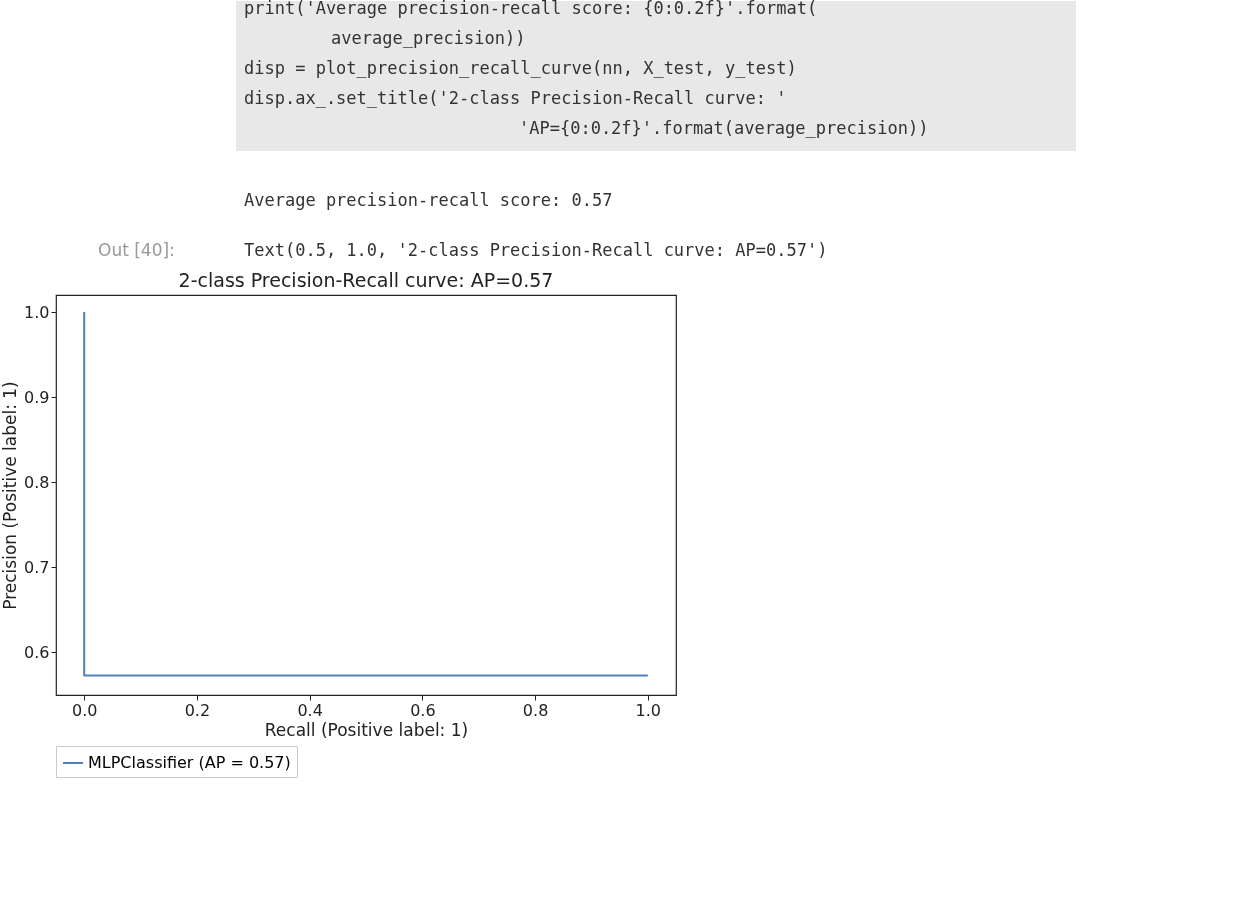 This screenshot has height=924, width=1241. I want to click on x-axis-title: Recall (Positive label: 1), so click(366, 729).